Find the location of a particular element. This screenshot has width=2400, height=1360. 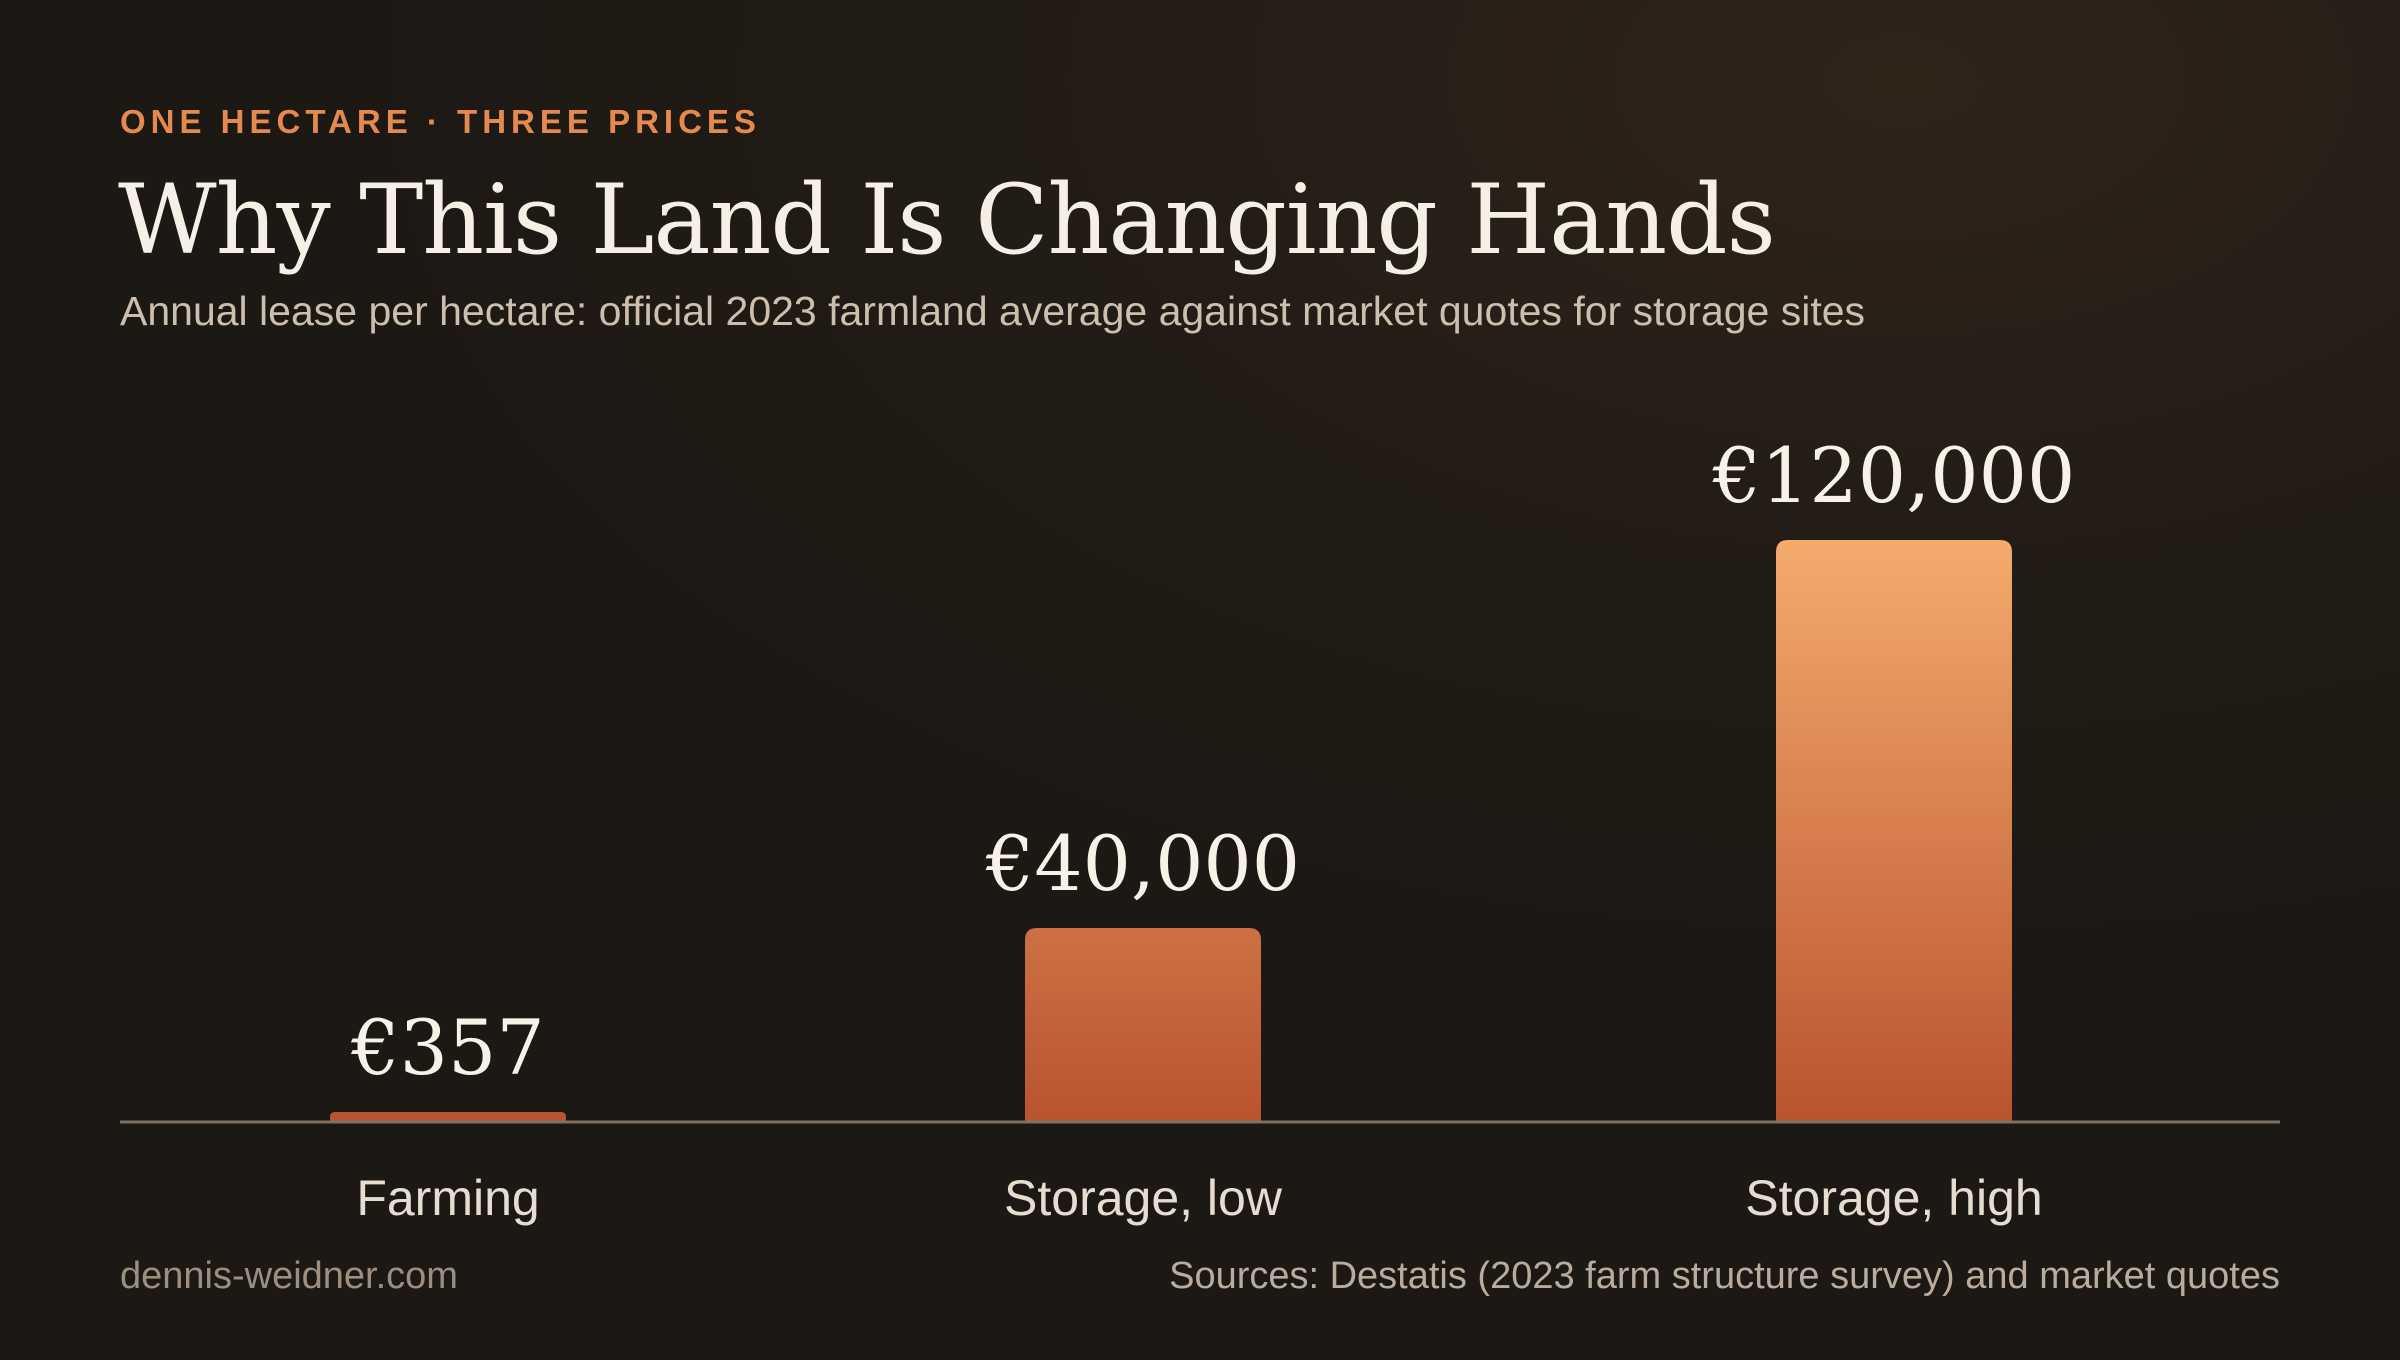

value-label-farming: €357 is located at coordinates (447, 1047).